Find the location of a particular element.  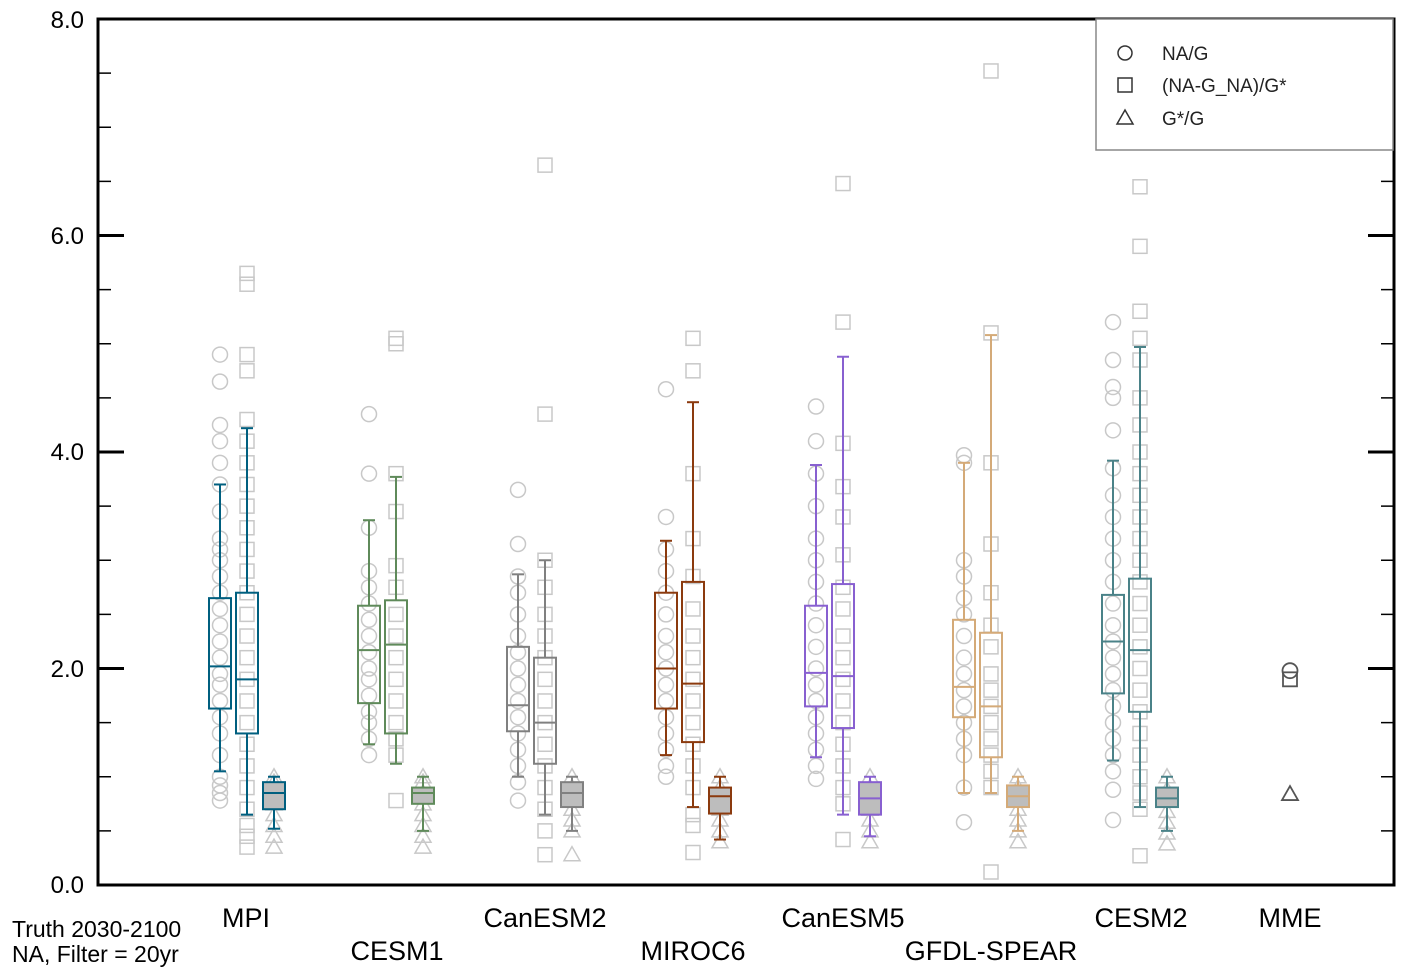

y-tick-labels: 0.0 2.0 4.0 6.0 8.0 is located at coordinates (67, 453).